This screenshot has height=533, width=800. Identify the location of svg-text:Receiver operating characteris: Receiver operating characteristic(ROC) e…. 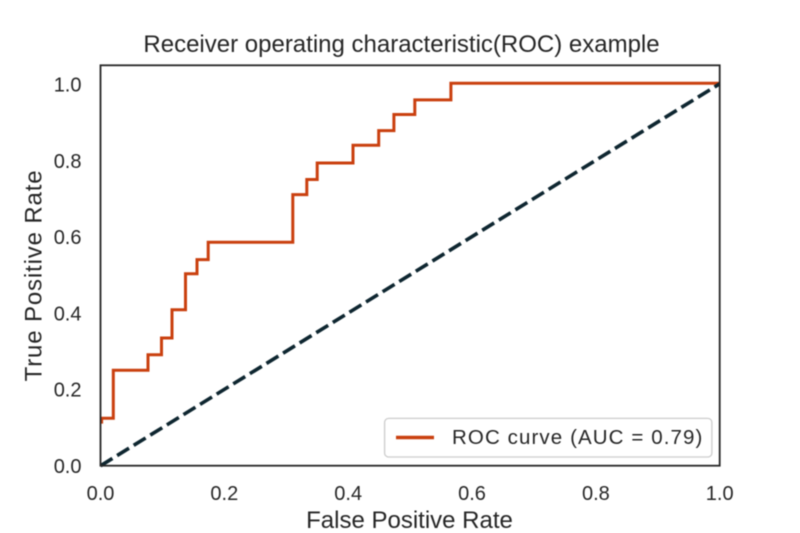
(401, 44).